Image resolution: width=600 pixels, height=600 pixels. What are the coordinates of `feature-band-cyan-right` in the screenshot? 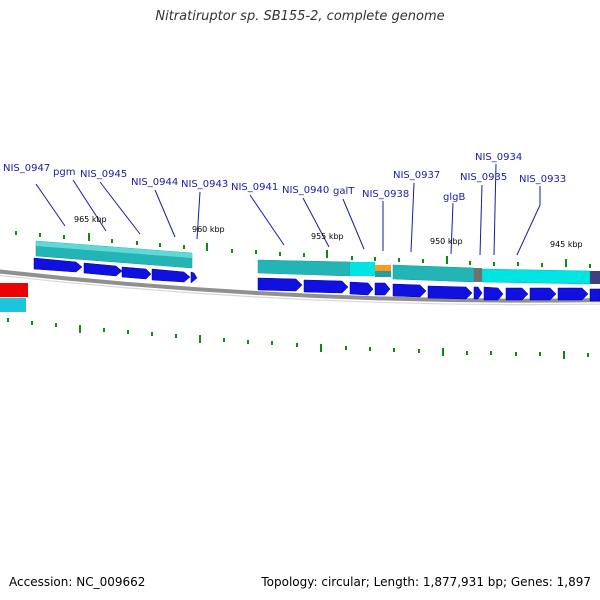 It's located at (536, 276).